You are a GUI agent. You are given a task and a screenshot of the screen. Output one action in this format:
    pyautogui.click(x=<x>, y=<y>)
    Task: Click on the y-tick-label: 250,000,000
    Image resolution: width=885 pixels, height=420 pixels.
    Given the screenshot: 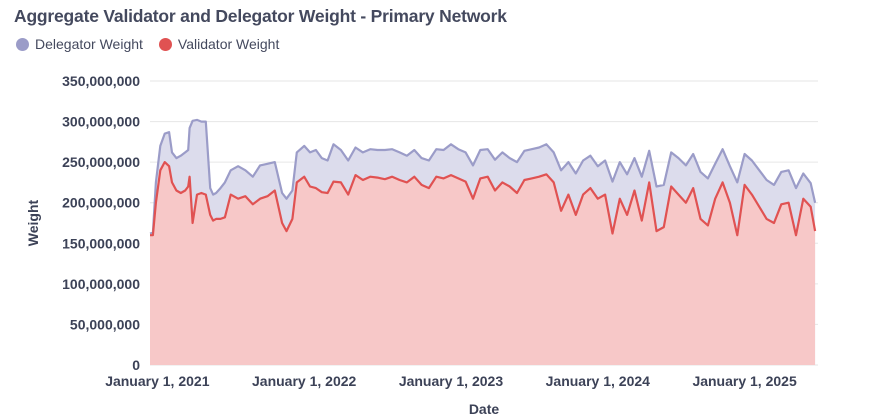 What is the action you would take?
    pyautogui.click(x=101, y=162)
    